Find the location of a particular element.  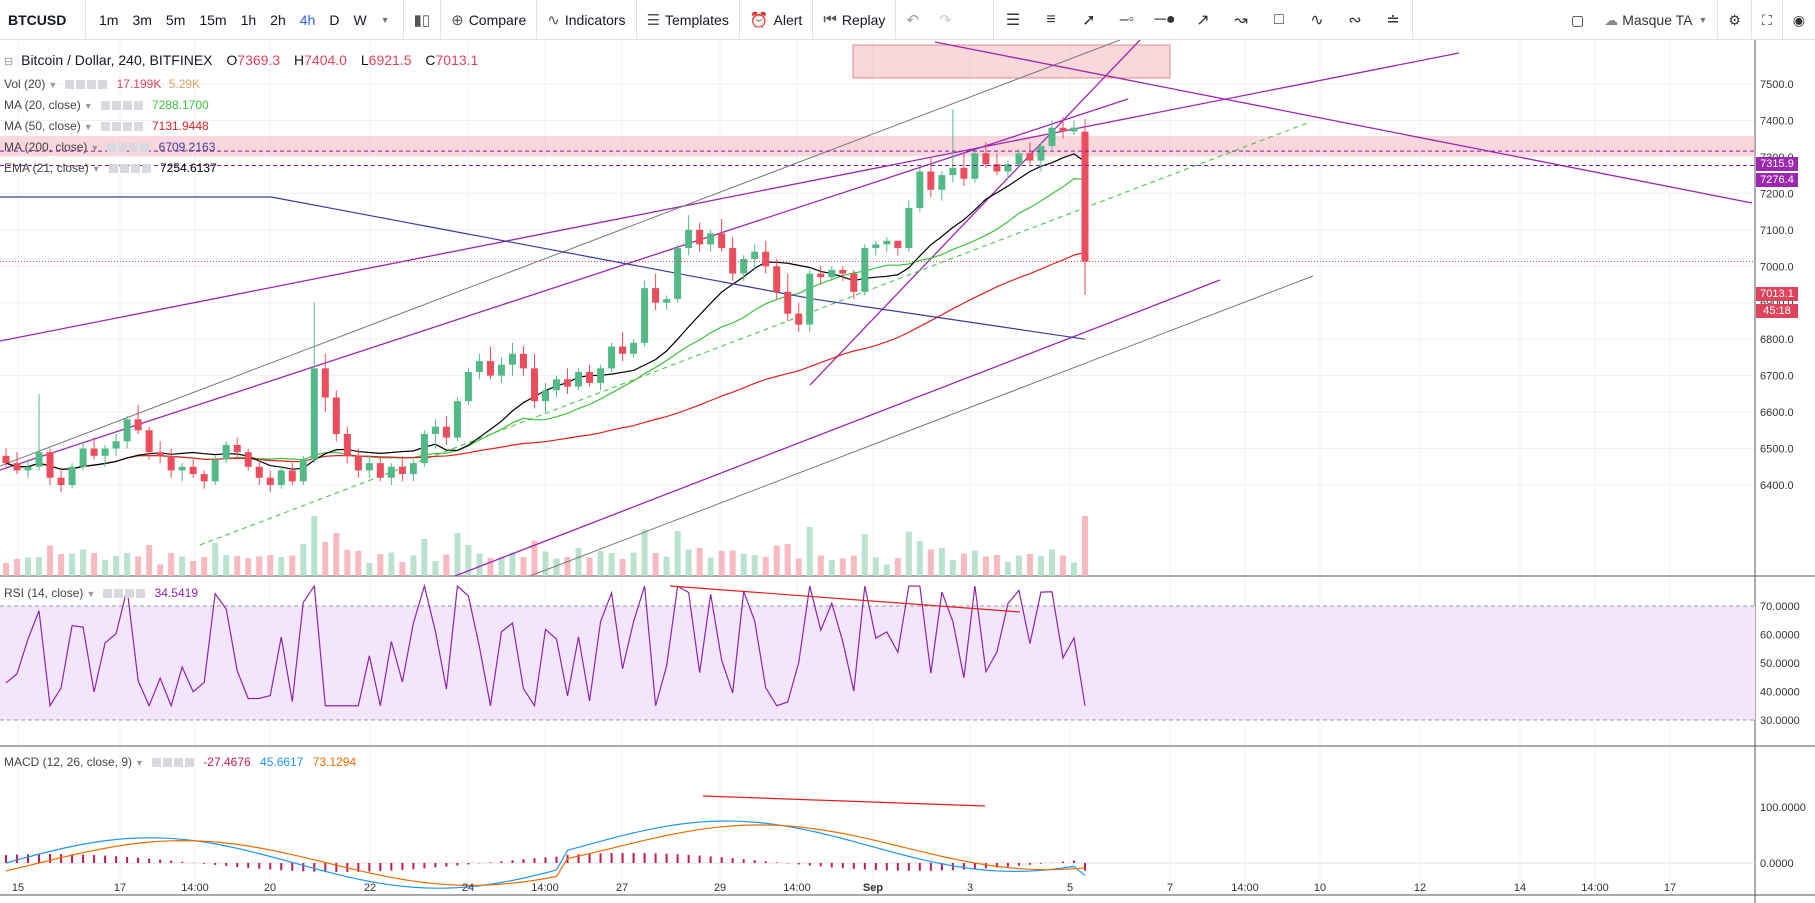

close-value: 7013.1 is located at coordinates (457, 60).